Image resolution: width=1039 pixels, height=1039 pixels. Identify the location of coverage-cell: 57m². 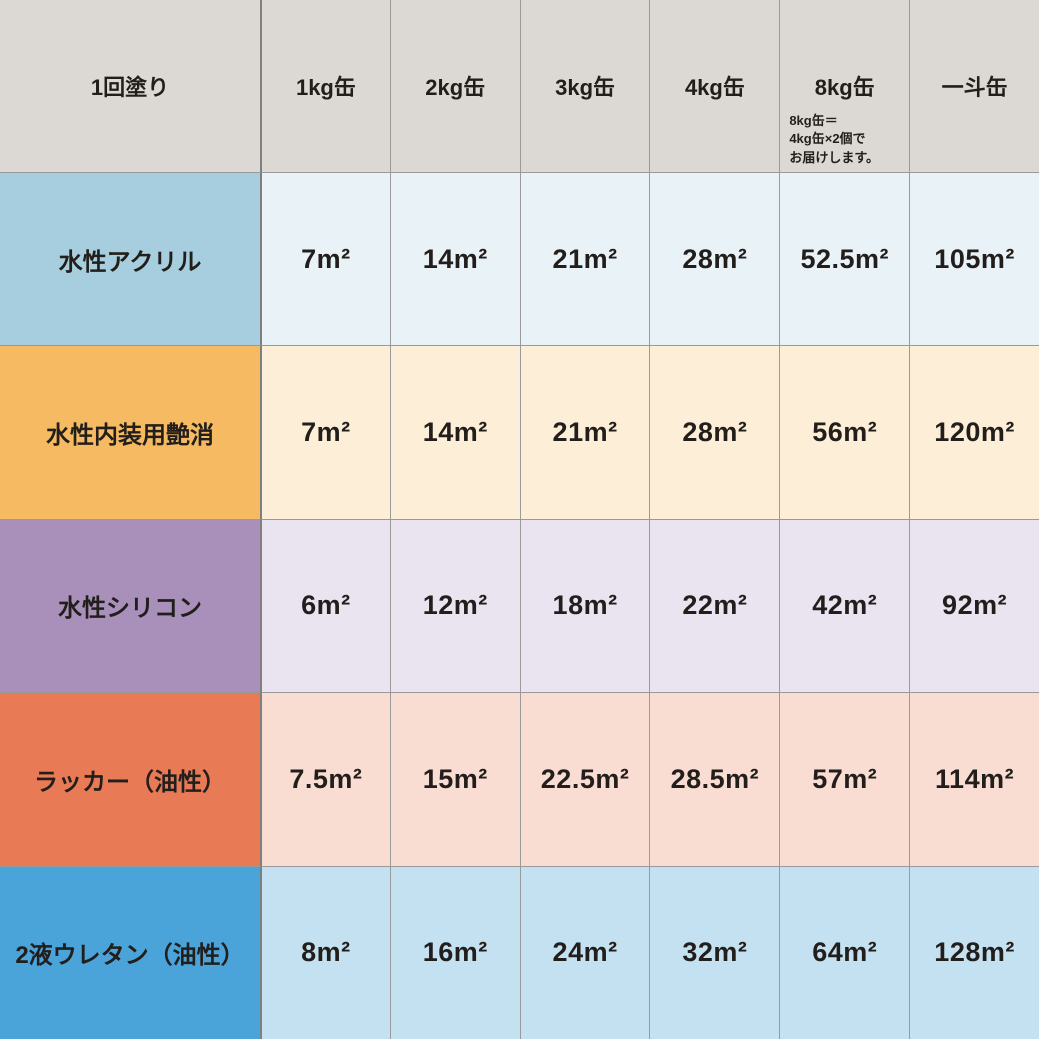
(844, 779).